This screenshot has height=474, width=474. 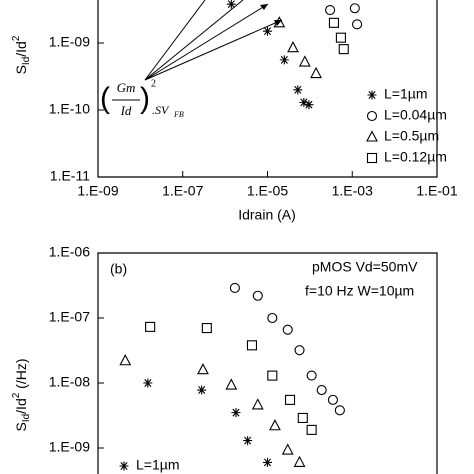 I want to click on paren: ), so click(x=145, y=98).